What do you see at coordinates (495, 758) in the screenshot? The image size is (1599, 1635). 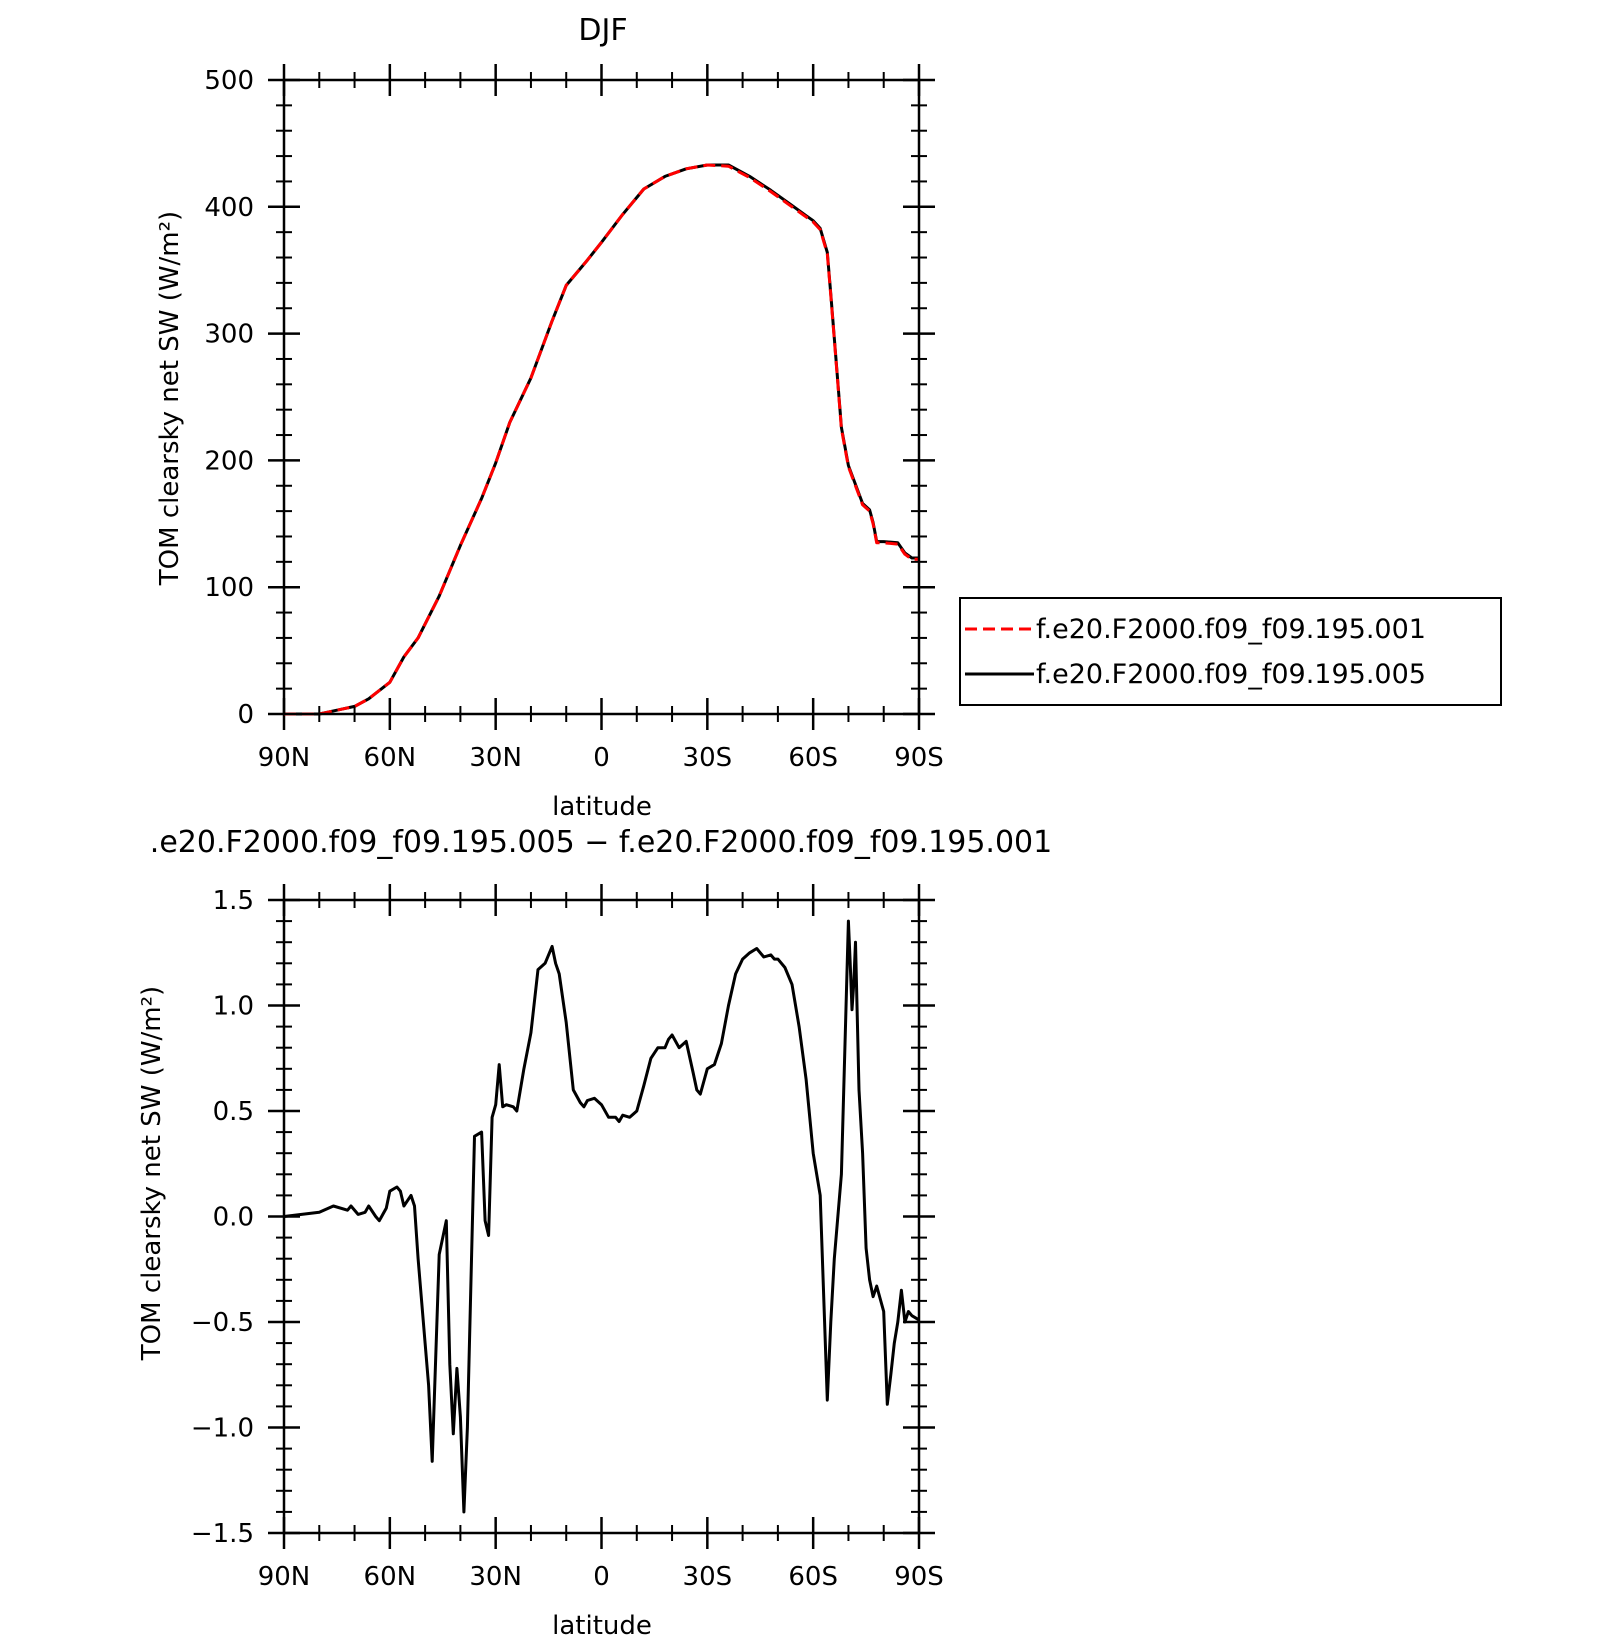 I see `top-x-tick-label: 30N` at bounding box center [495, 758].